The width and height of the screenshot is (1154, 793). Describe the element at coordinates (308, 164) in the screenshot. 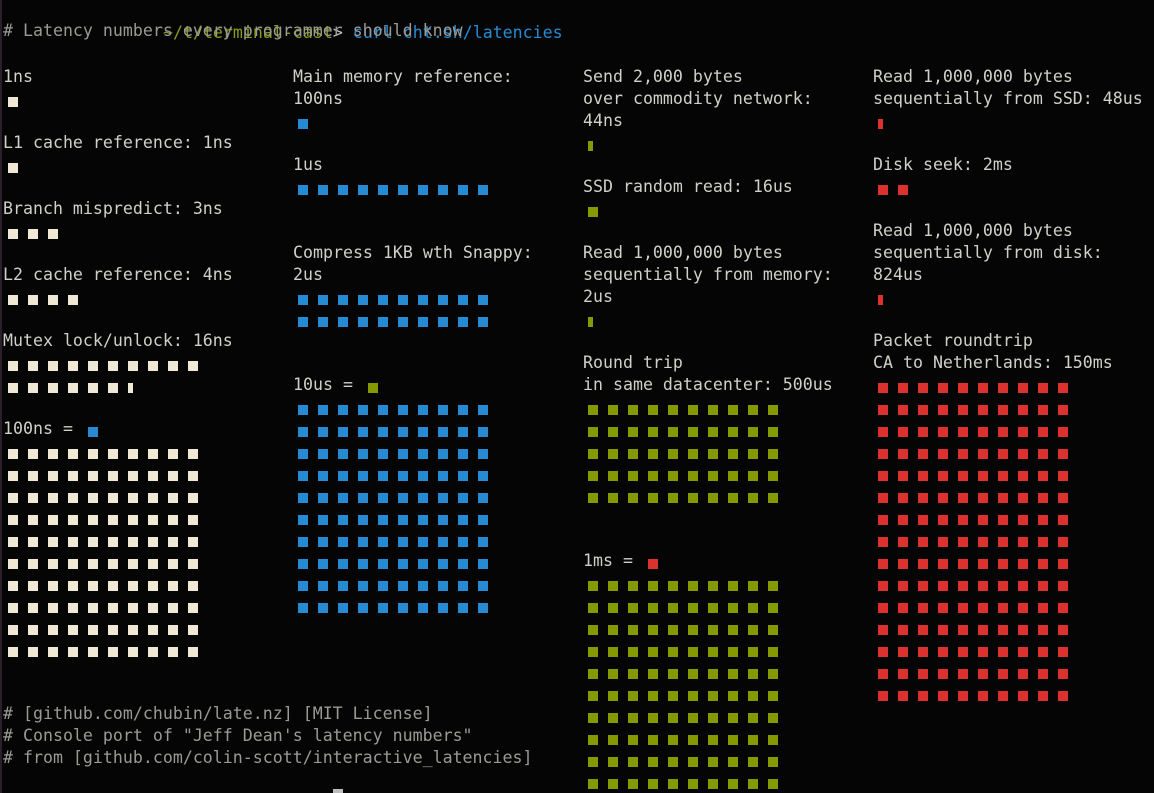

I see `item-label: 1us` at that location.